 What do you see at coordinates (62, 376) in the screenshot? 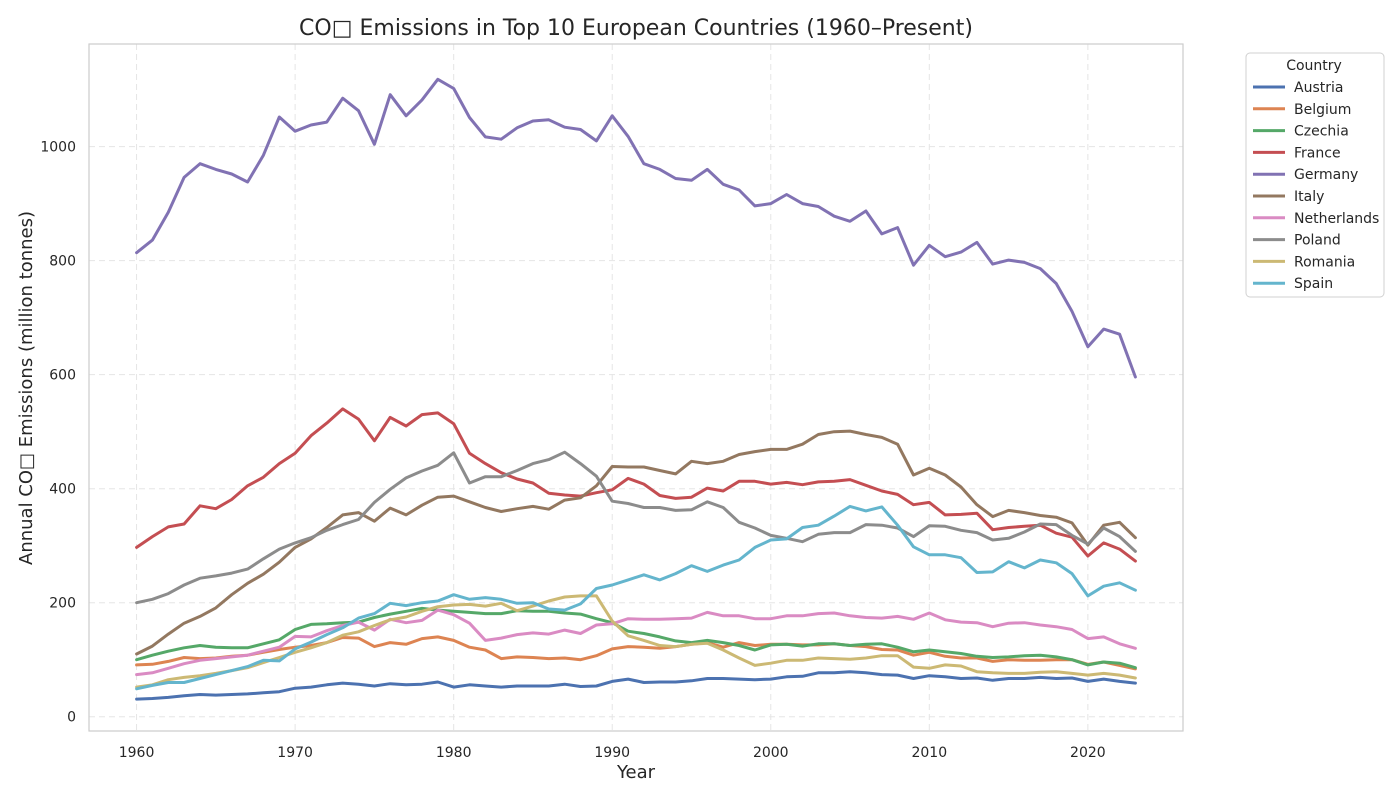
I see `y-tick-label: 600` at bounding box center [62, 376].